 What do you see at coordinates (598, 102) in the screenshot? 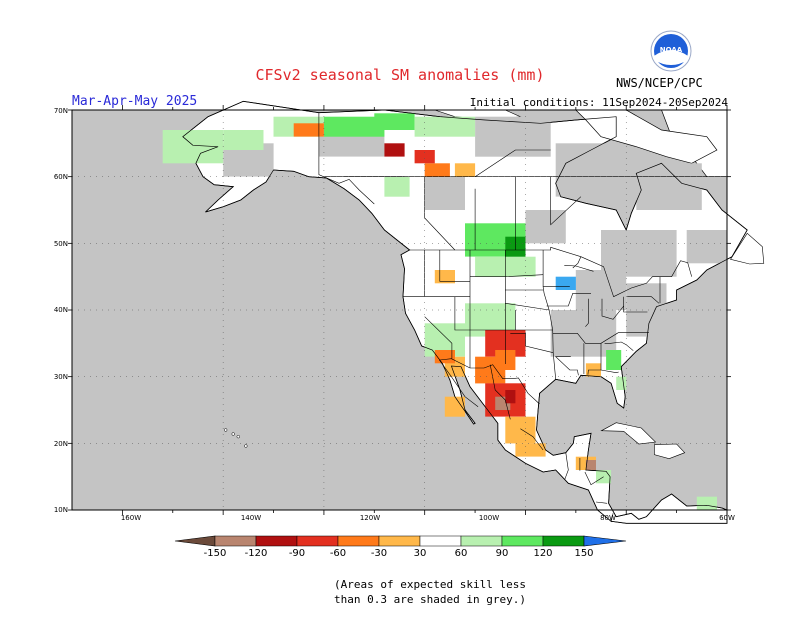
I see `initial-conditions: Initial conditions: 11Sep2024-20Sep2024` at bounding box center [598, 102].